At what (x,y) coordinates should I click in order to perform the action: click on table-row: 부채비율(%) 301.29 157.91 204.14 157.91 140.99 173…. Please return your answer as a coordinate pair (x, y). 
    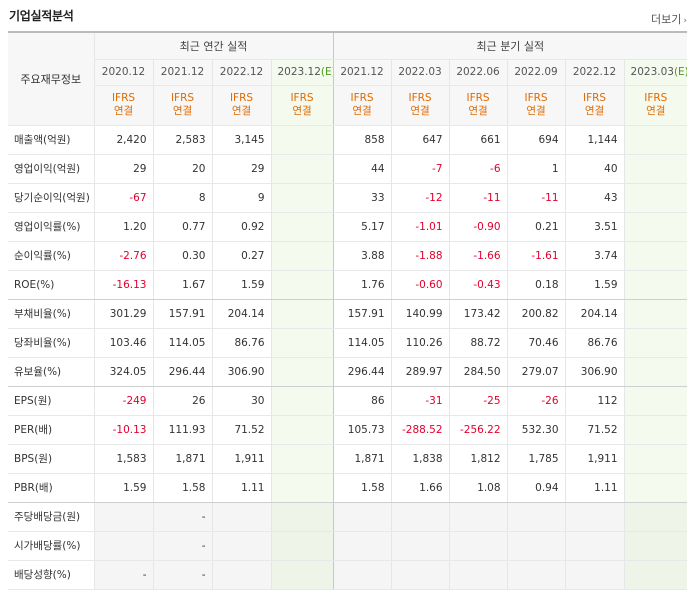
    Looking at the image, I should click on (348, 314).